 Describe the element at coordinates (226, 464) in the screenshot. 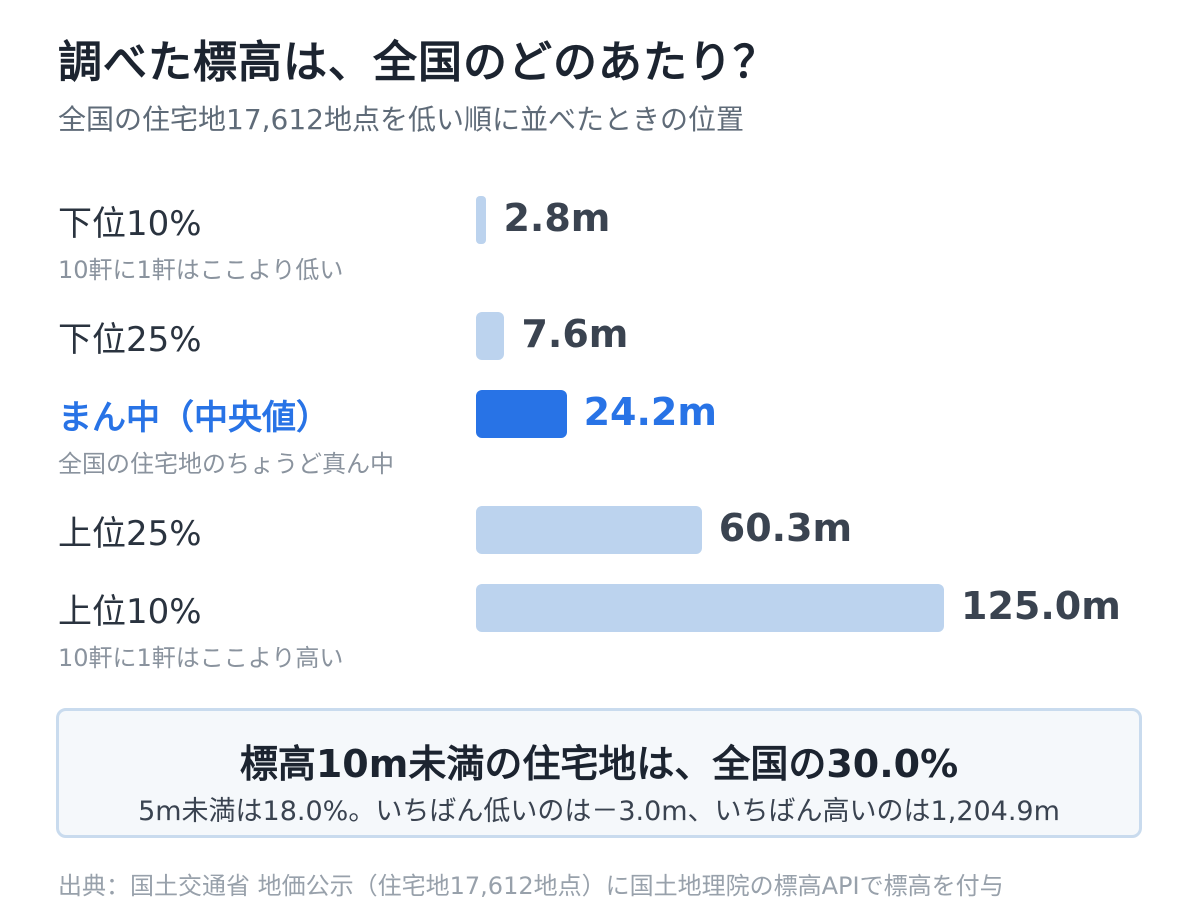

I see `row-note: 全国の住宅地のちょうど真ん中` at that location.